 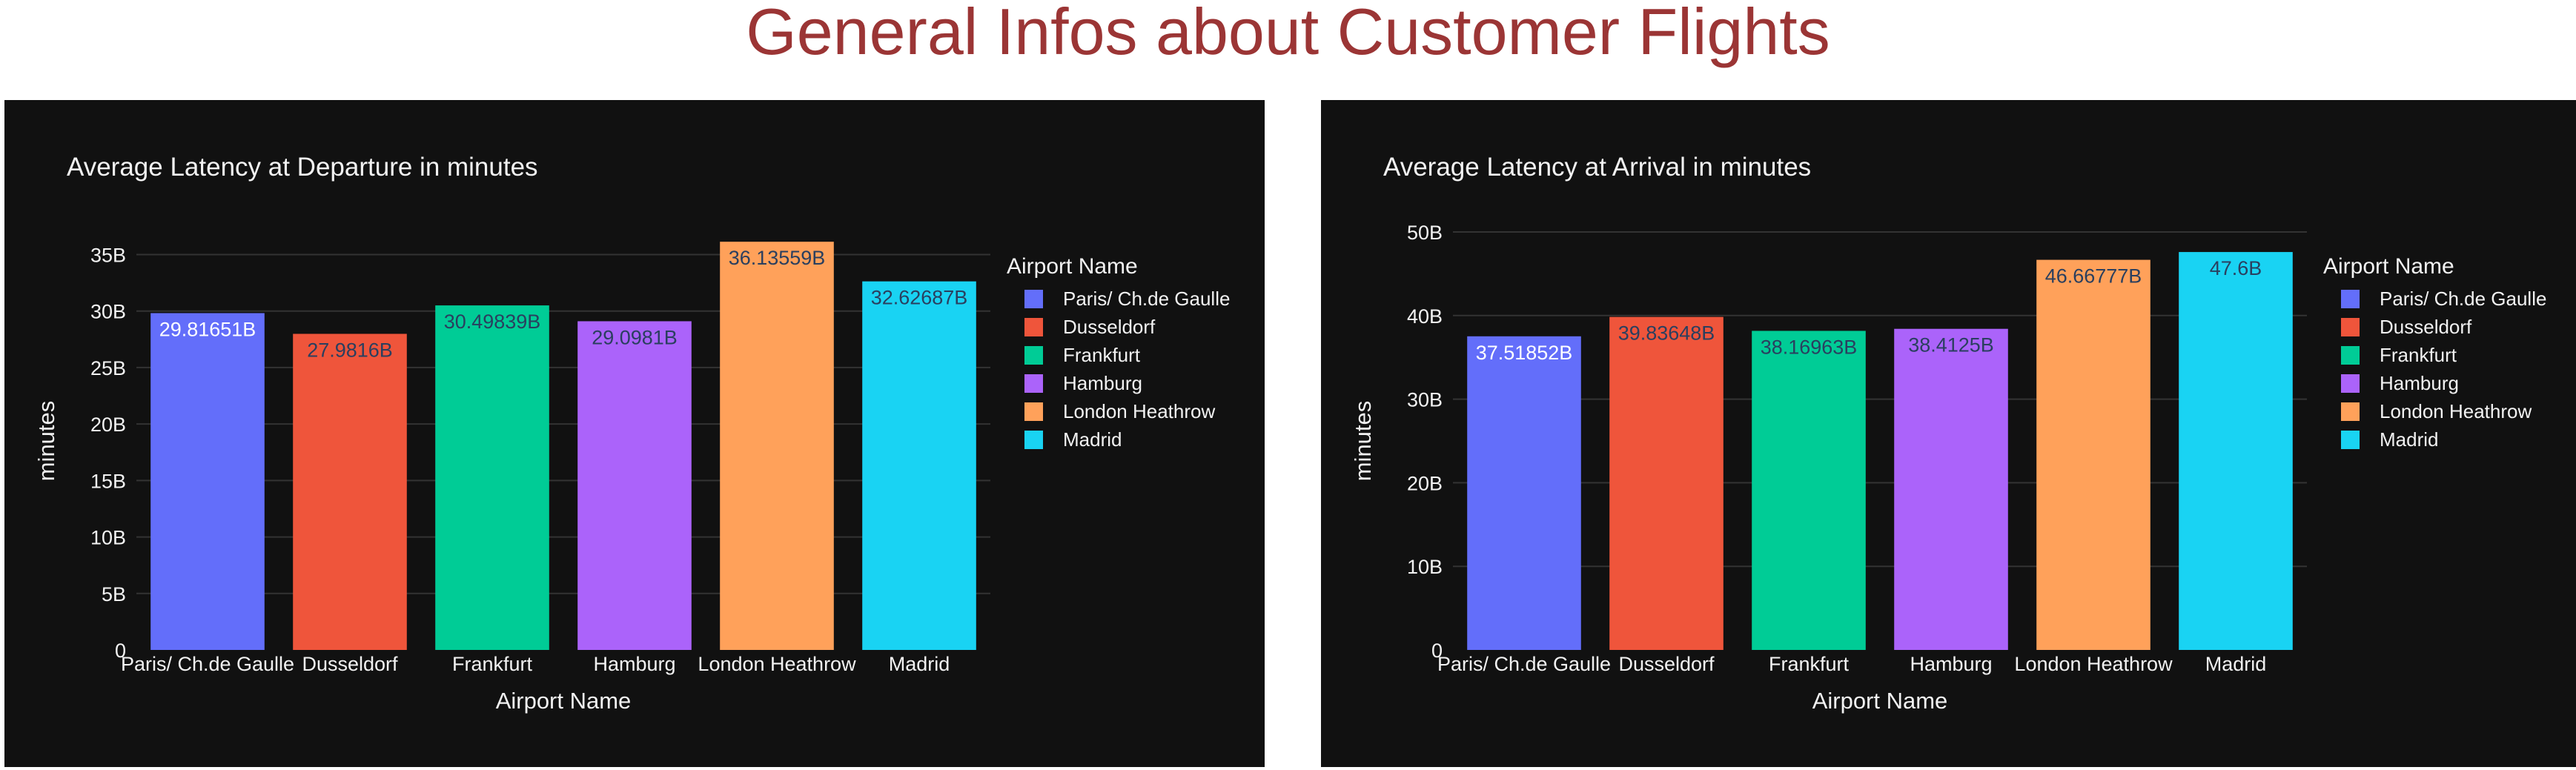 What do you see at coordinates (920, 298) in the screenshot?
I see `bar-value-label: 32.62687B` at bounding box center [920, 298].